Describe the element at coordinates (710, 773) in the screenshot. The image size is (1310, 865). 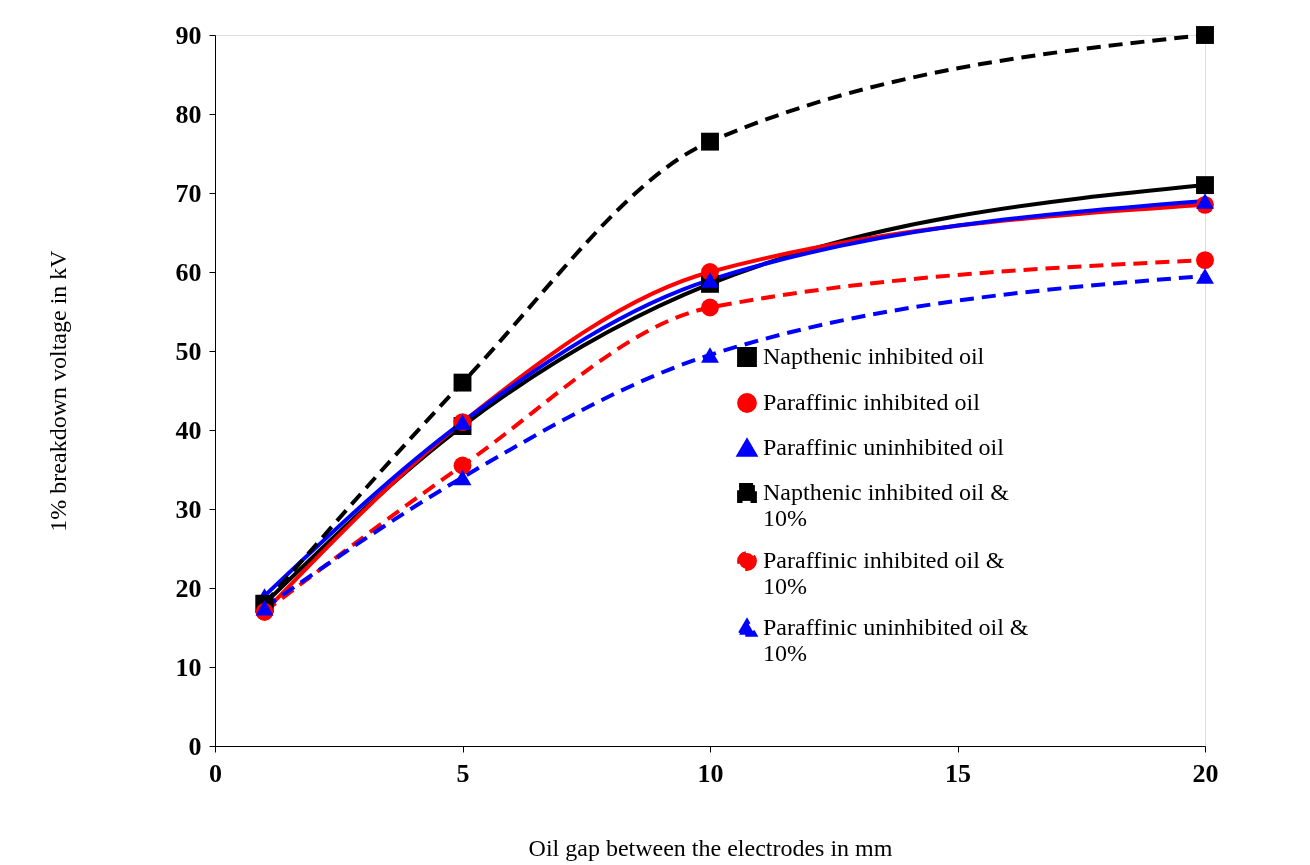
I see `x-tick-label: 10` at that location.